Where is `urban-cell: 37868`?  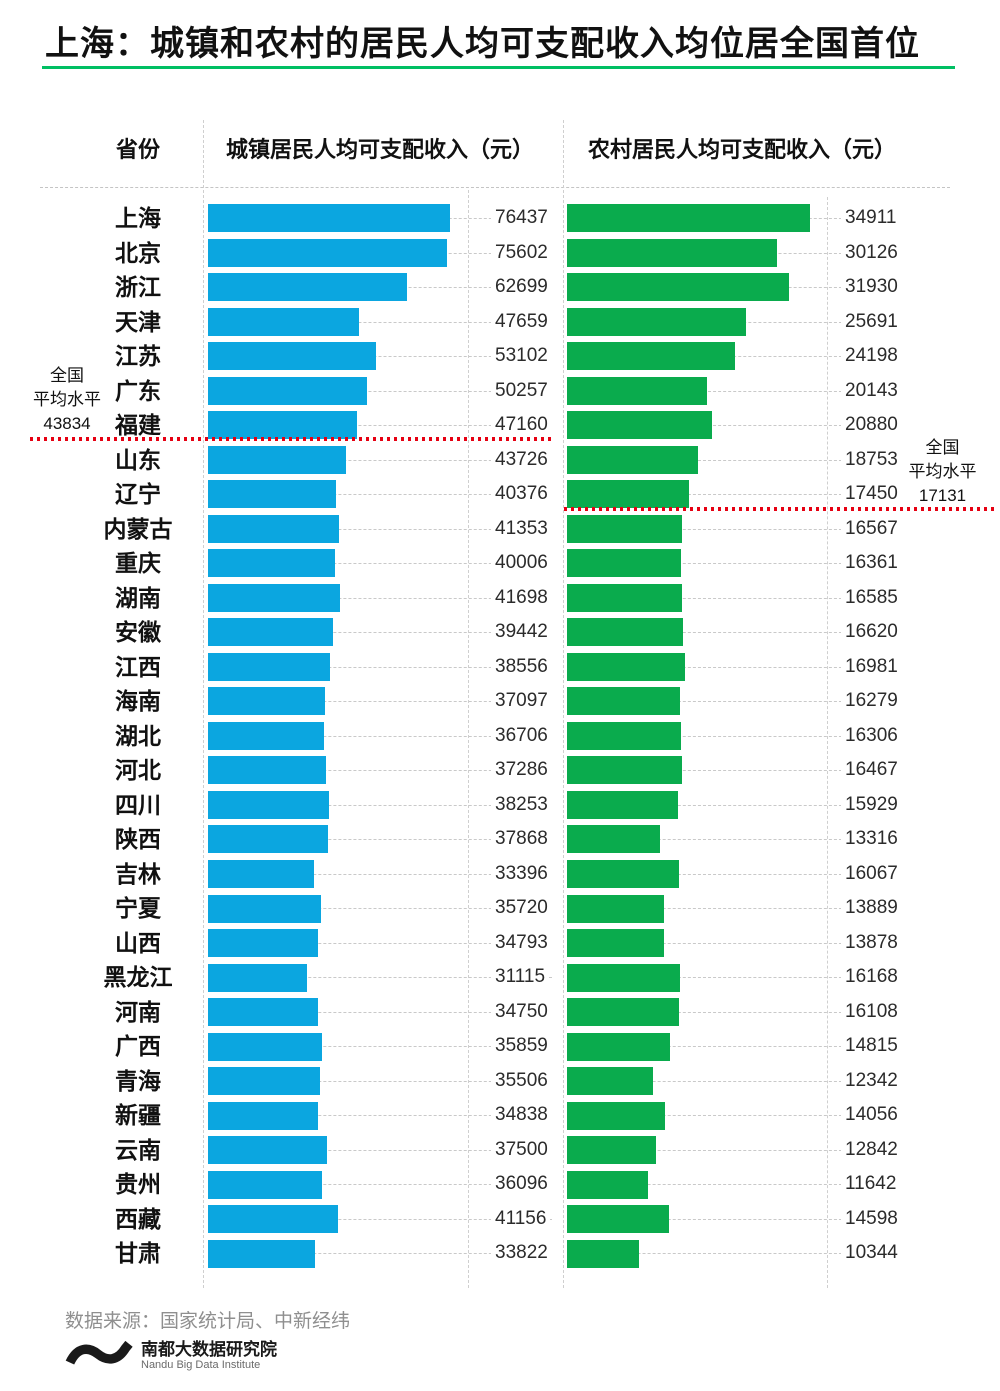 urban-cell: 37868 is located at coordinates (380, 839).